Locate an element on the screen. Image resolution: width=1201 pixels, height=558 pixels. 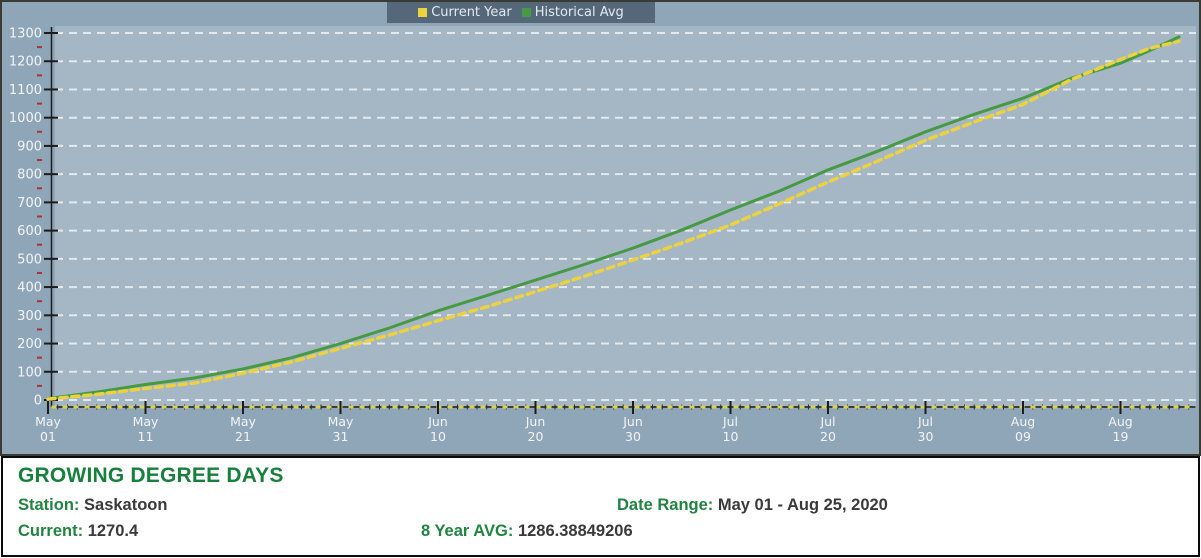
current-label: Current: is located at coordinates (51, 531).